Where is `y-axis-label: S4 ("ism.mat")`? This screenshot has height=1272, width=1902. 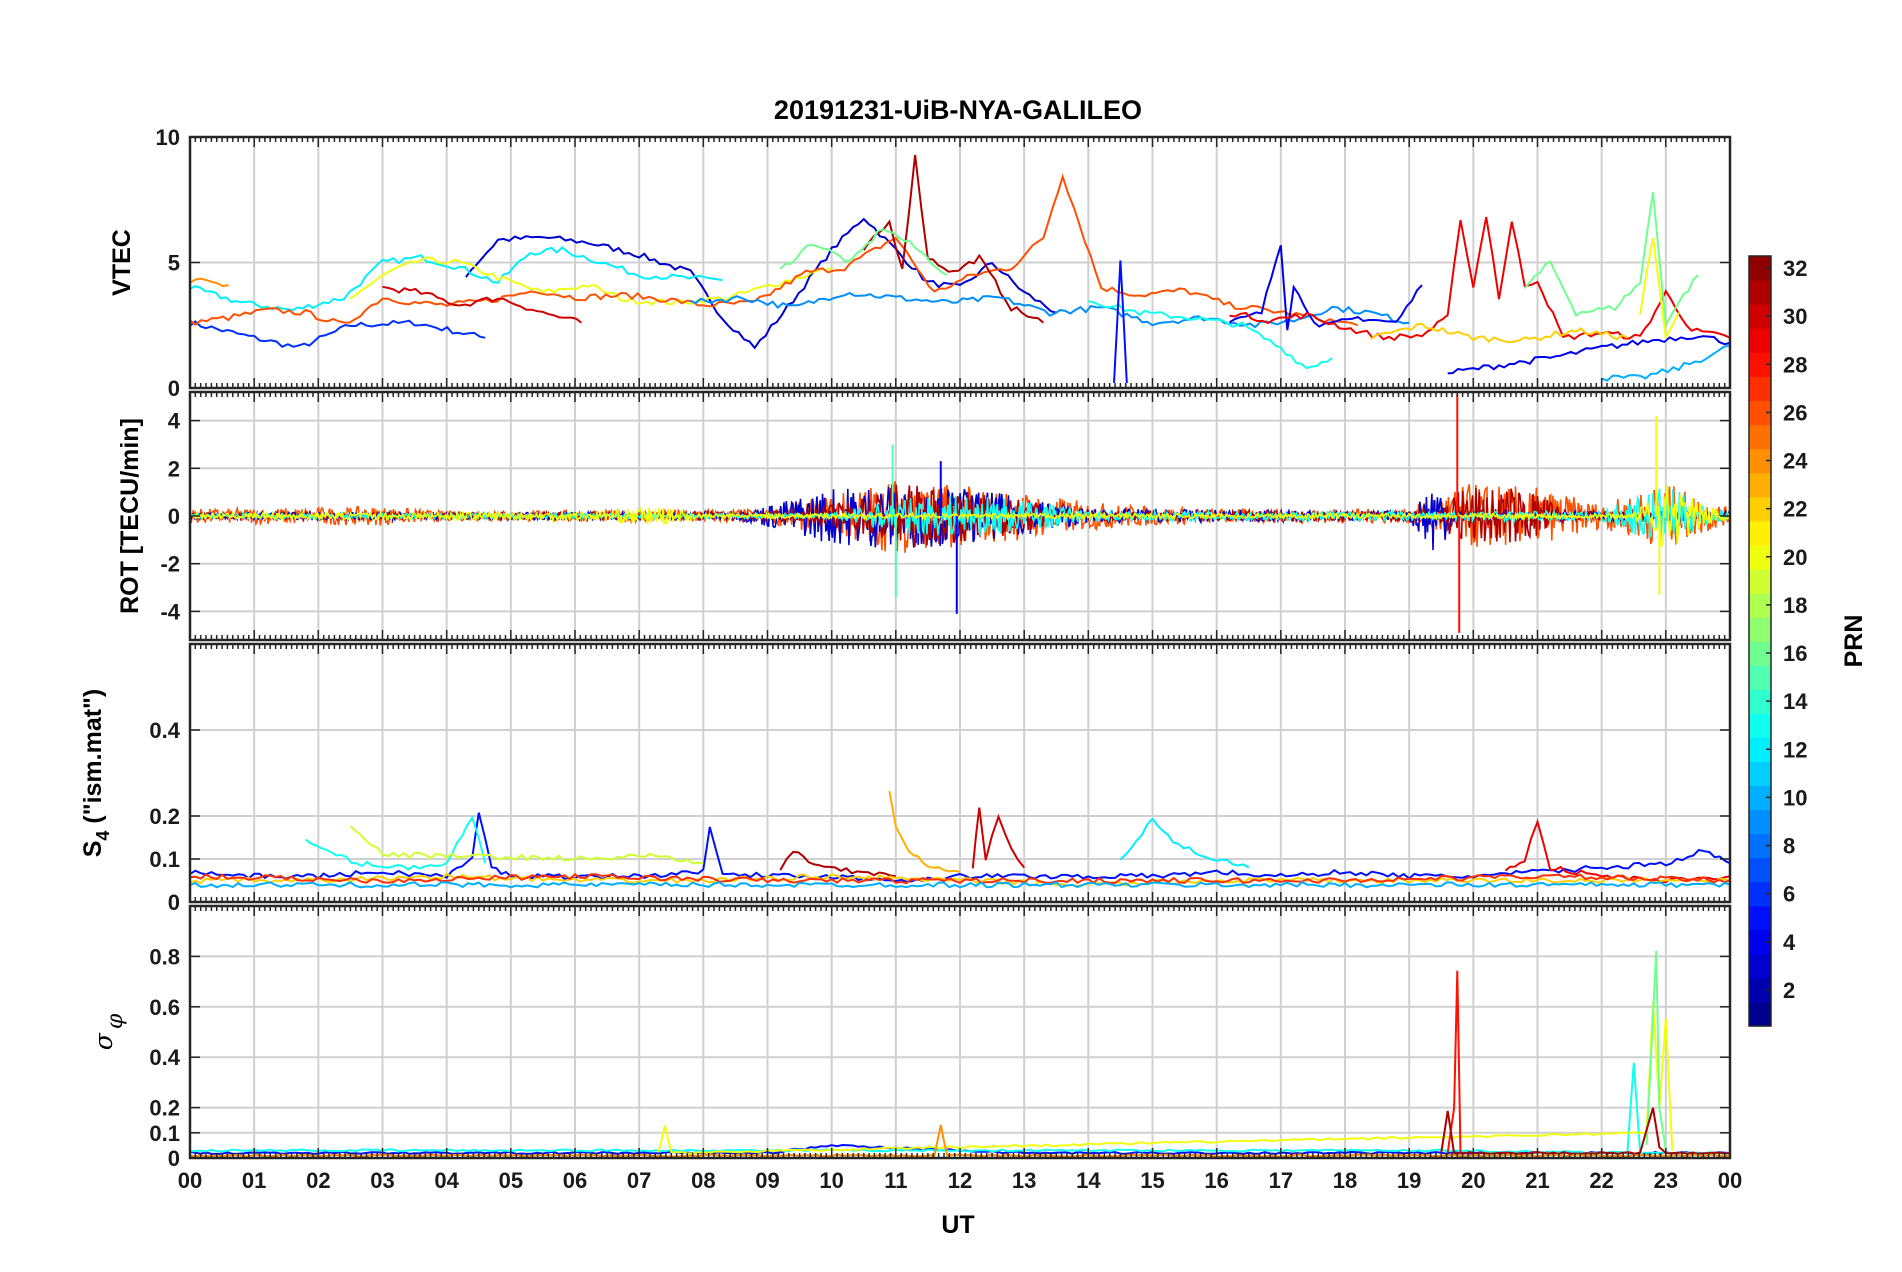 y-axis-label: S4 ("ism.mat") is located at coordinates (96, 773).